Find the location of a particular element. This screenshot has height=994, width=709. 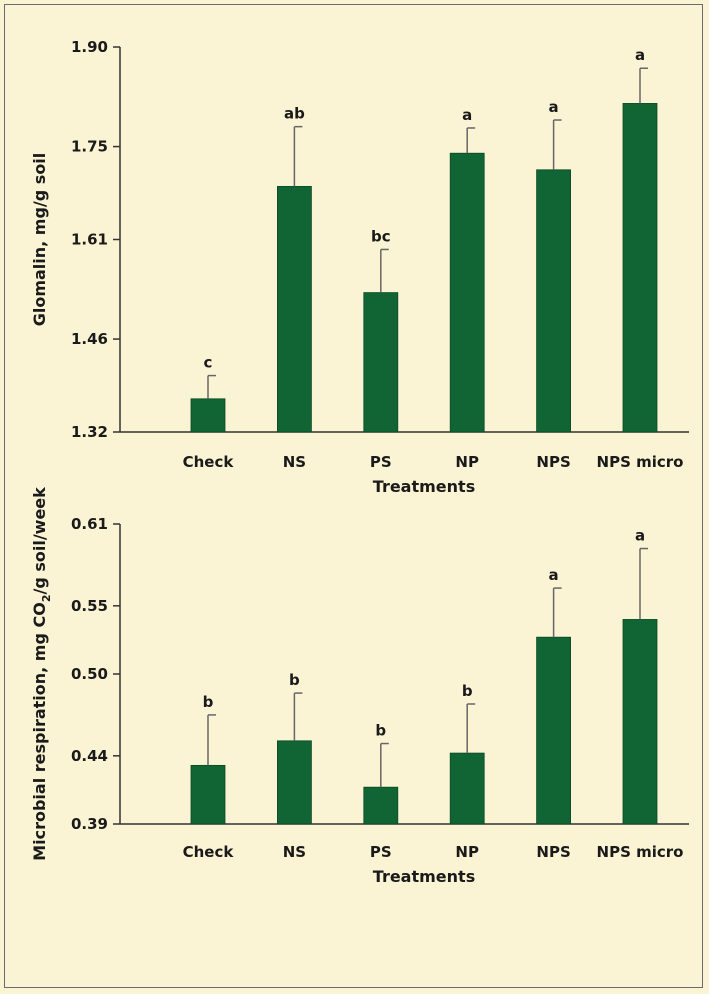

y-tick-label: 0.50 is located at coordinates (89, 674).